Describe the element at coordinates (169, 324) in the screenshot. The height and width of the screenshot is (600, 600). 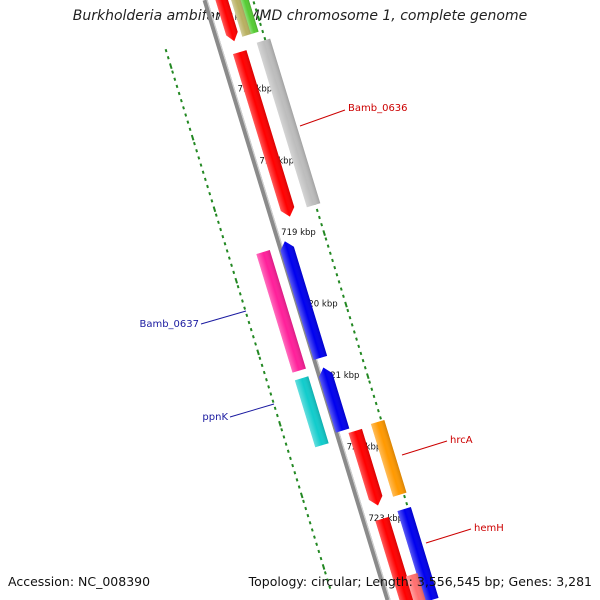
I see `gene-label: Bamb_0637` at that location.